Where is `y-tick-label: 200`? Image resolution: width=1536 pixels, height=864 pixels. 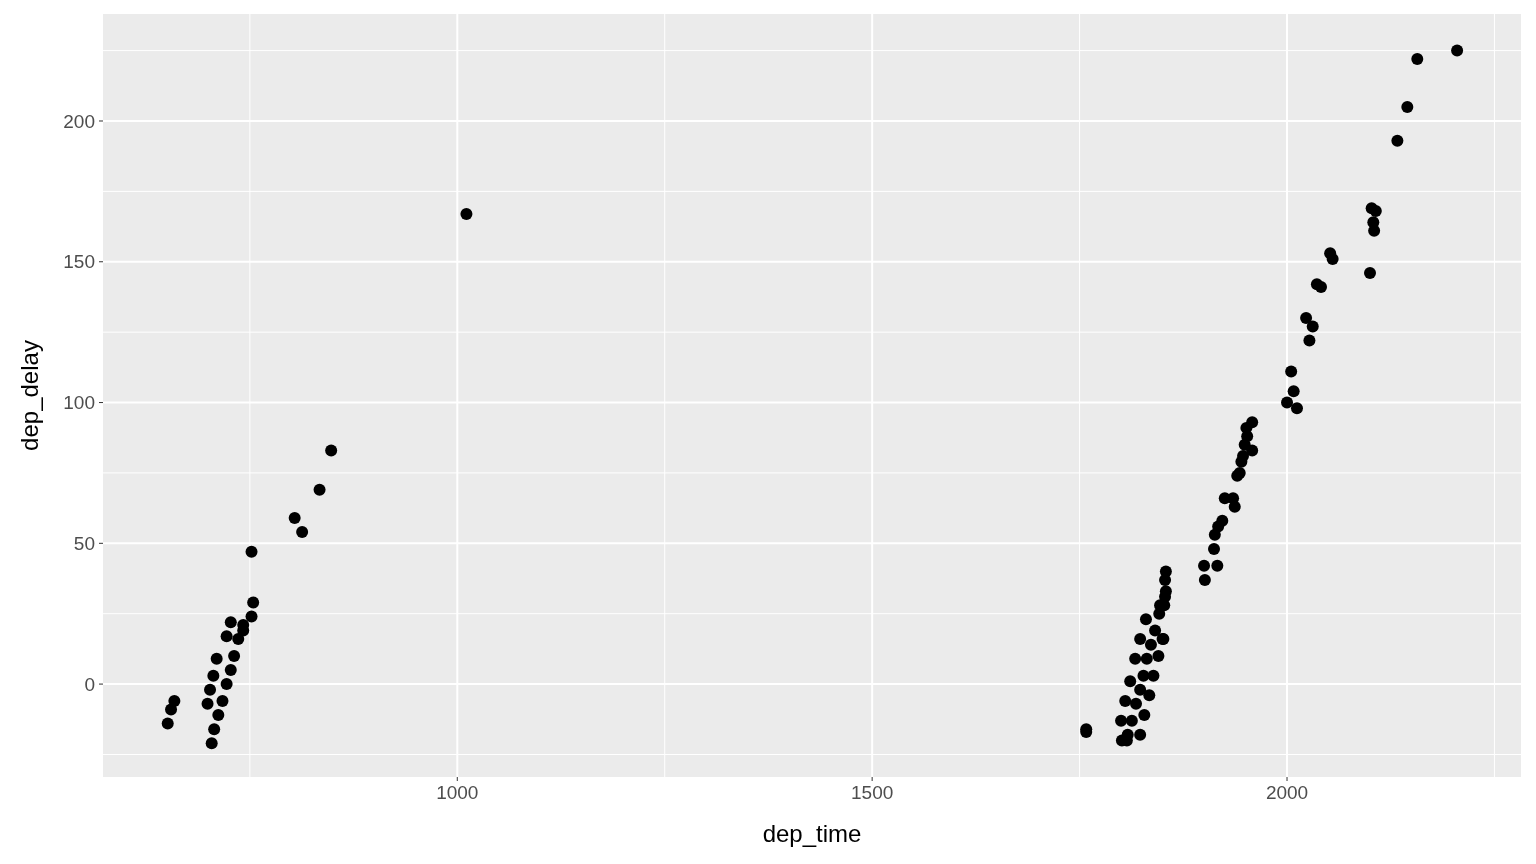
y-tick-label: 200 is located at coordinates (79, 121).